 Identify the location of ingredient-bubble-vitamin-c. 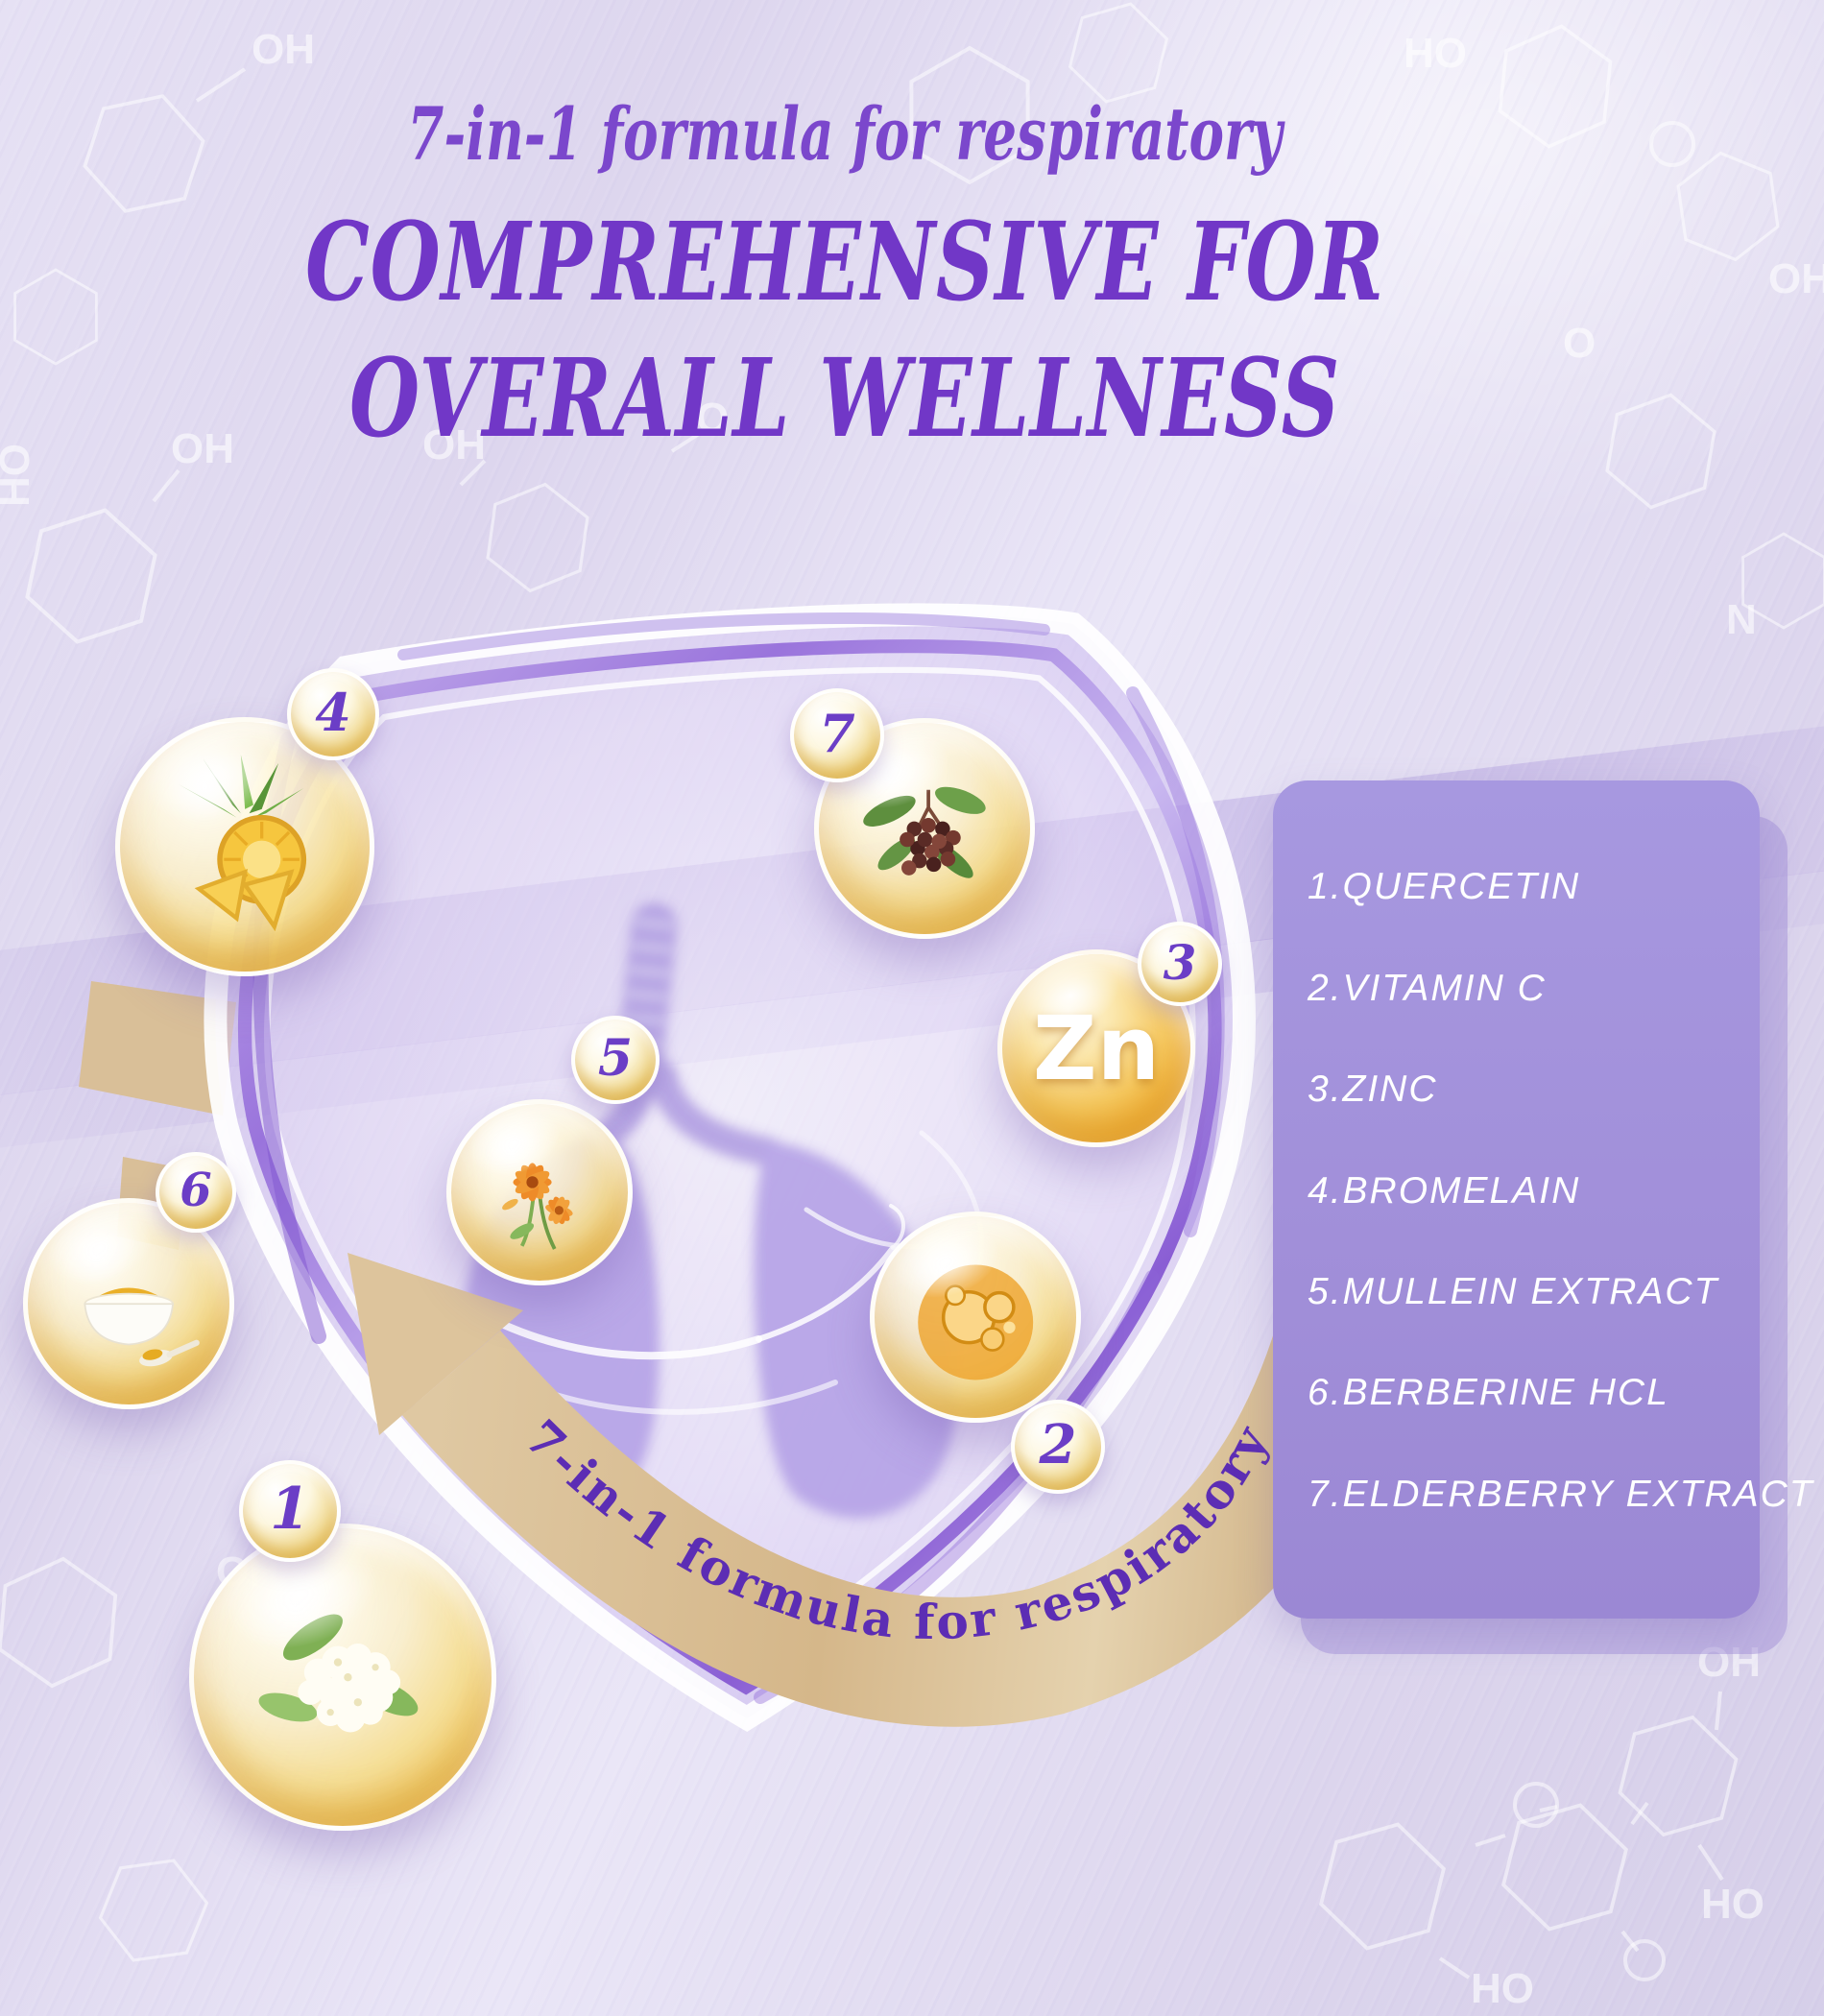
(975, 1317).